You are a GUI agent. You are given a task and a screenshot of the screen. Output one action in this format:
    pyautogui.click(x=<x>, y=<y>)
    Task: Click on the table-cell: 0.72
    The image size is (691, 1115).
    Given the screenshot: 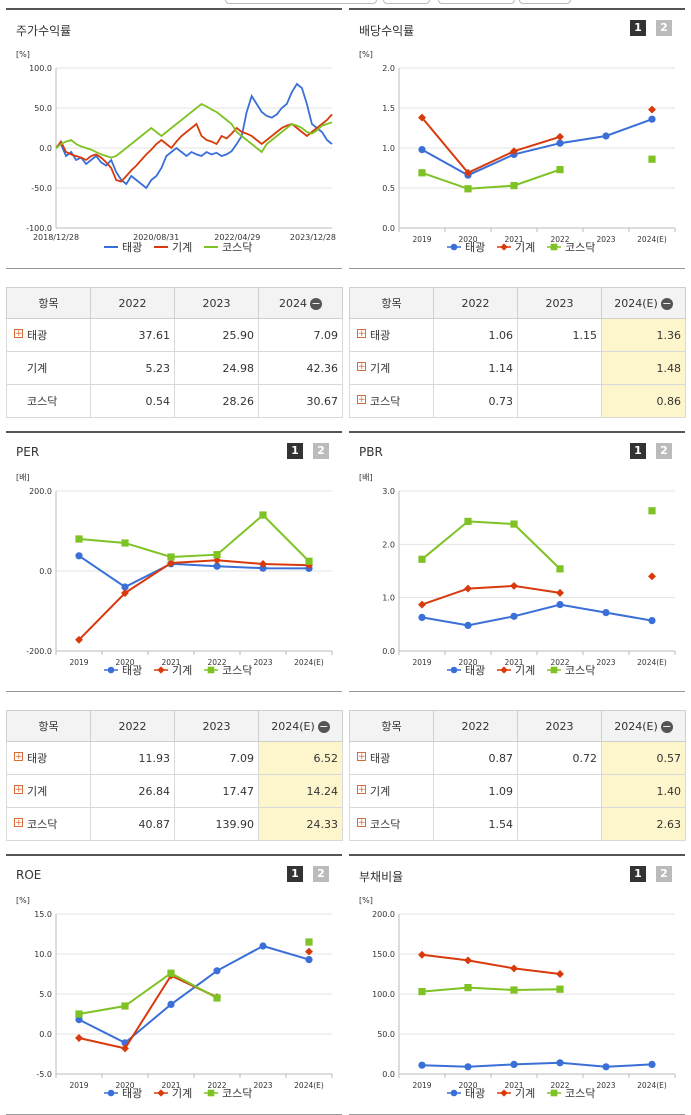 What is the action you would take?
    pyautogui.click(x=559, y=758)
    